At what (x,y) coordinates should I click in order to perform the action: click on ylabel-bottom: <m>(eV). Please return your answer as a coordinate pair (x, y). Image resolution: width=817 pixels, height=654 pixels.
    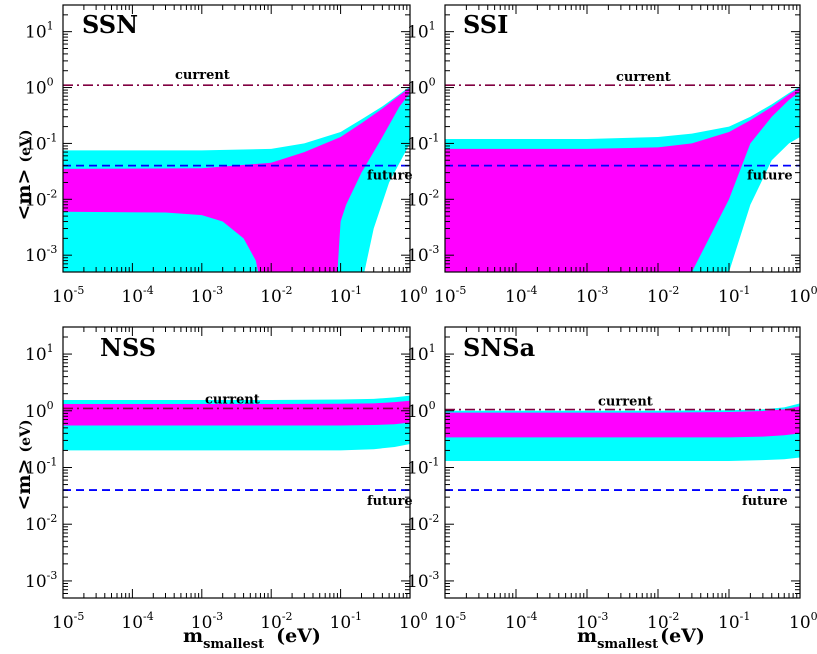
    Looking at the image, I should click on (24, 465).